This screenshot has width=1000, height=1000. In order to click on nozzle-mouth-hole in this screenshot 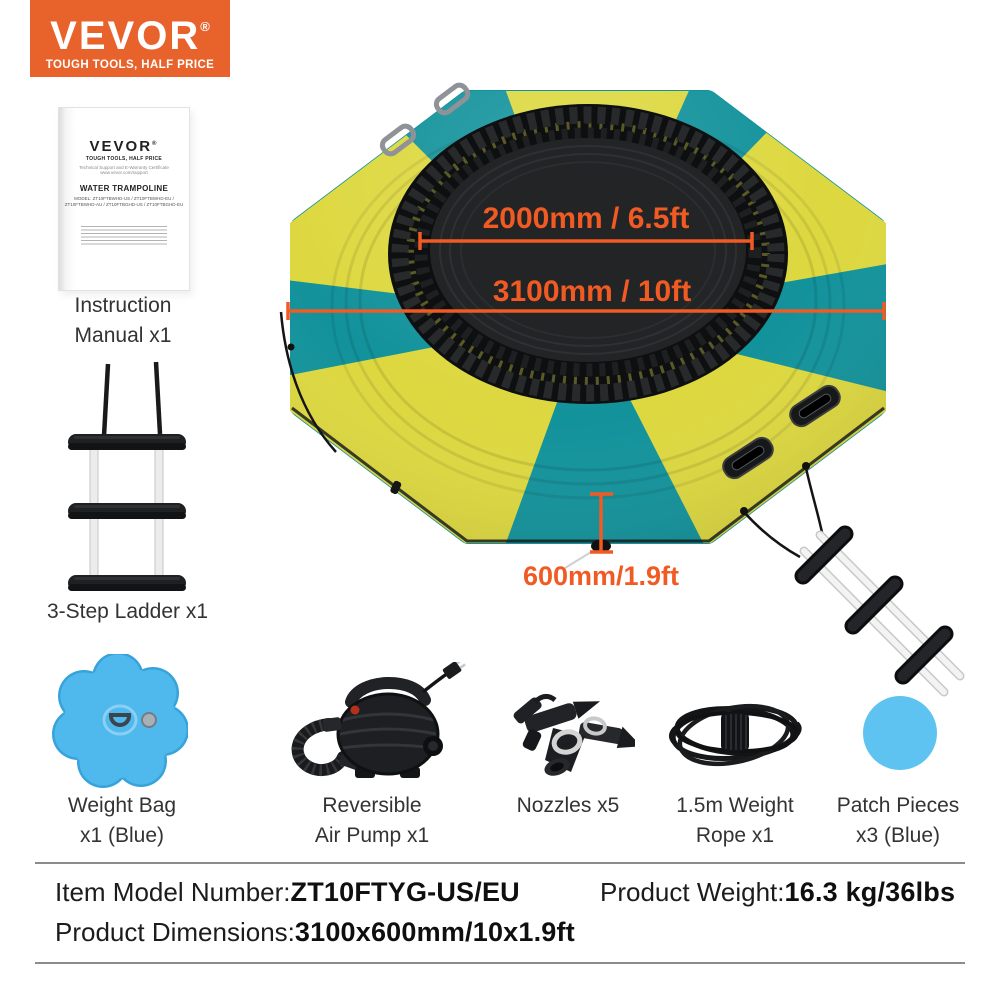, I will do `click(557, 767)`.